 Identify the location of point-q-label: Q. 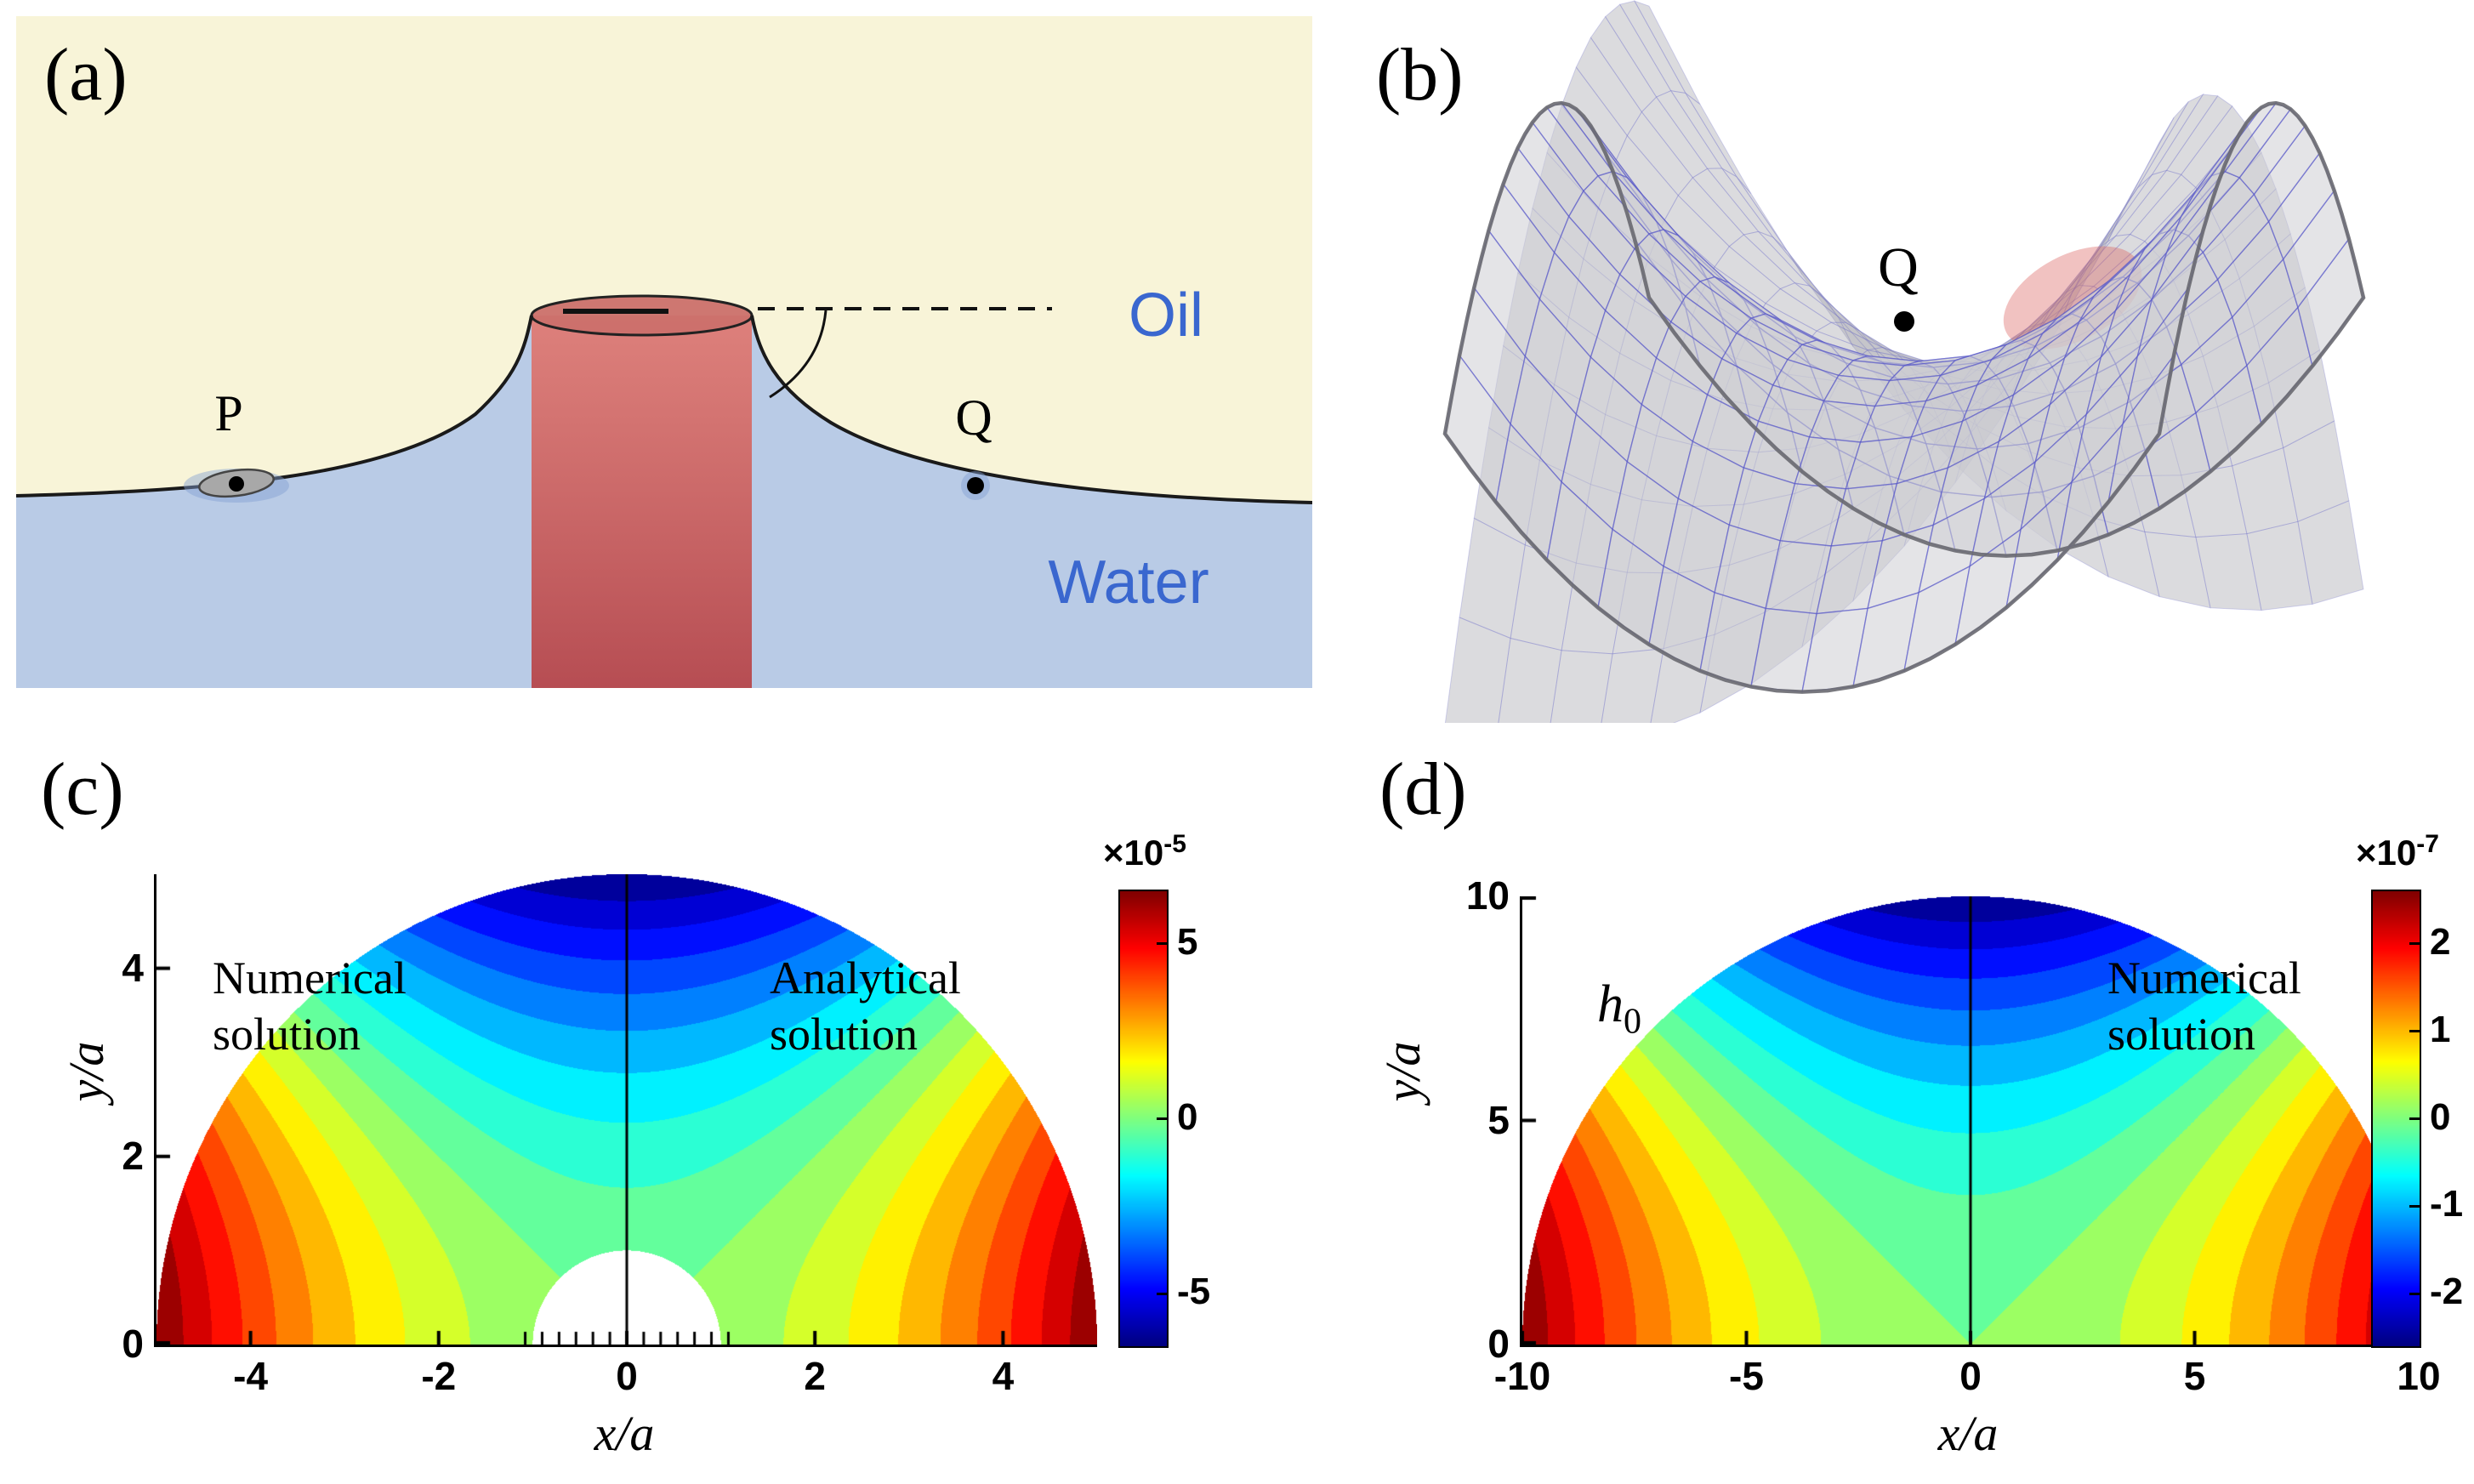
(973, 417).